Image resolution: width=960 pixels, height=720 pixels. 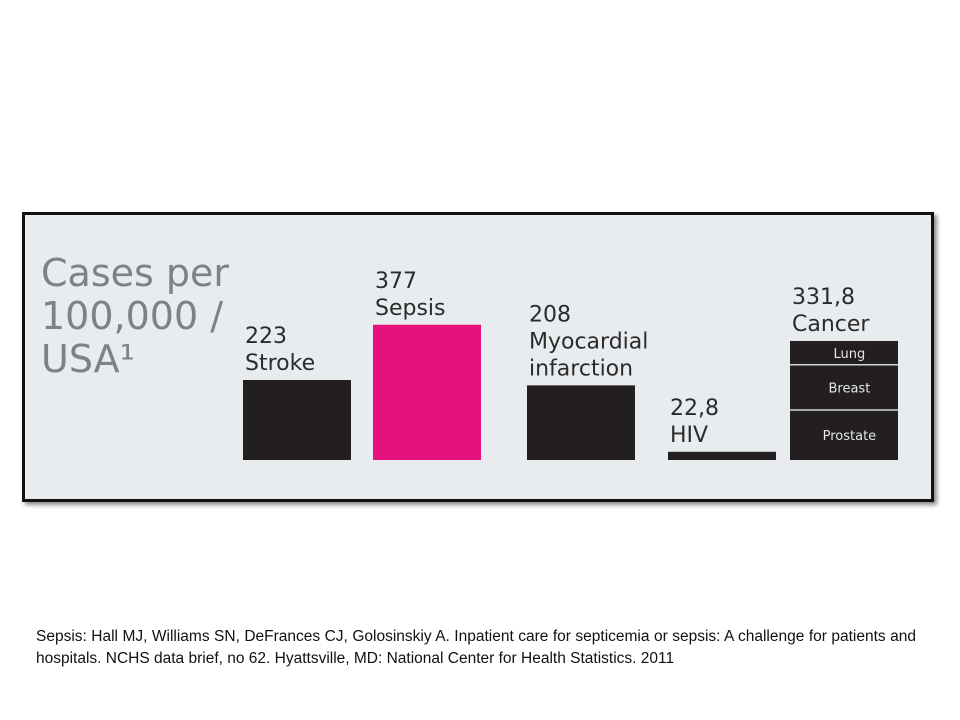 I want to click on bar-segment-breast, so click(x=844, y=387).